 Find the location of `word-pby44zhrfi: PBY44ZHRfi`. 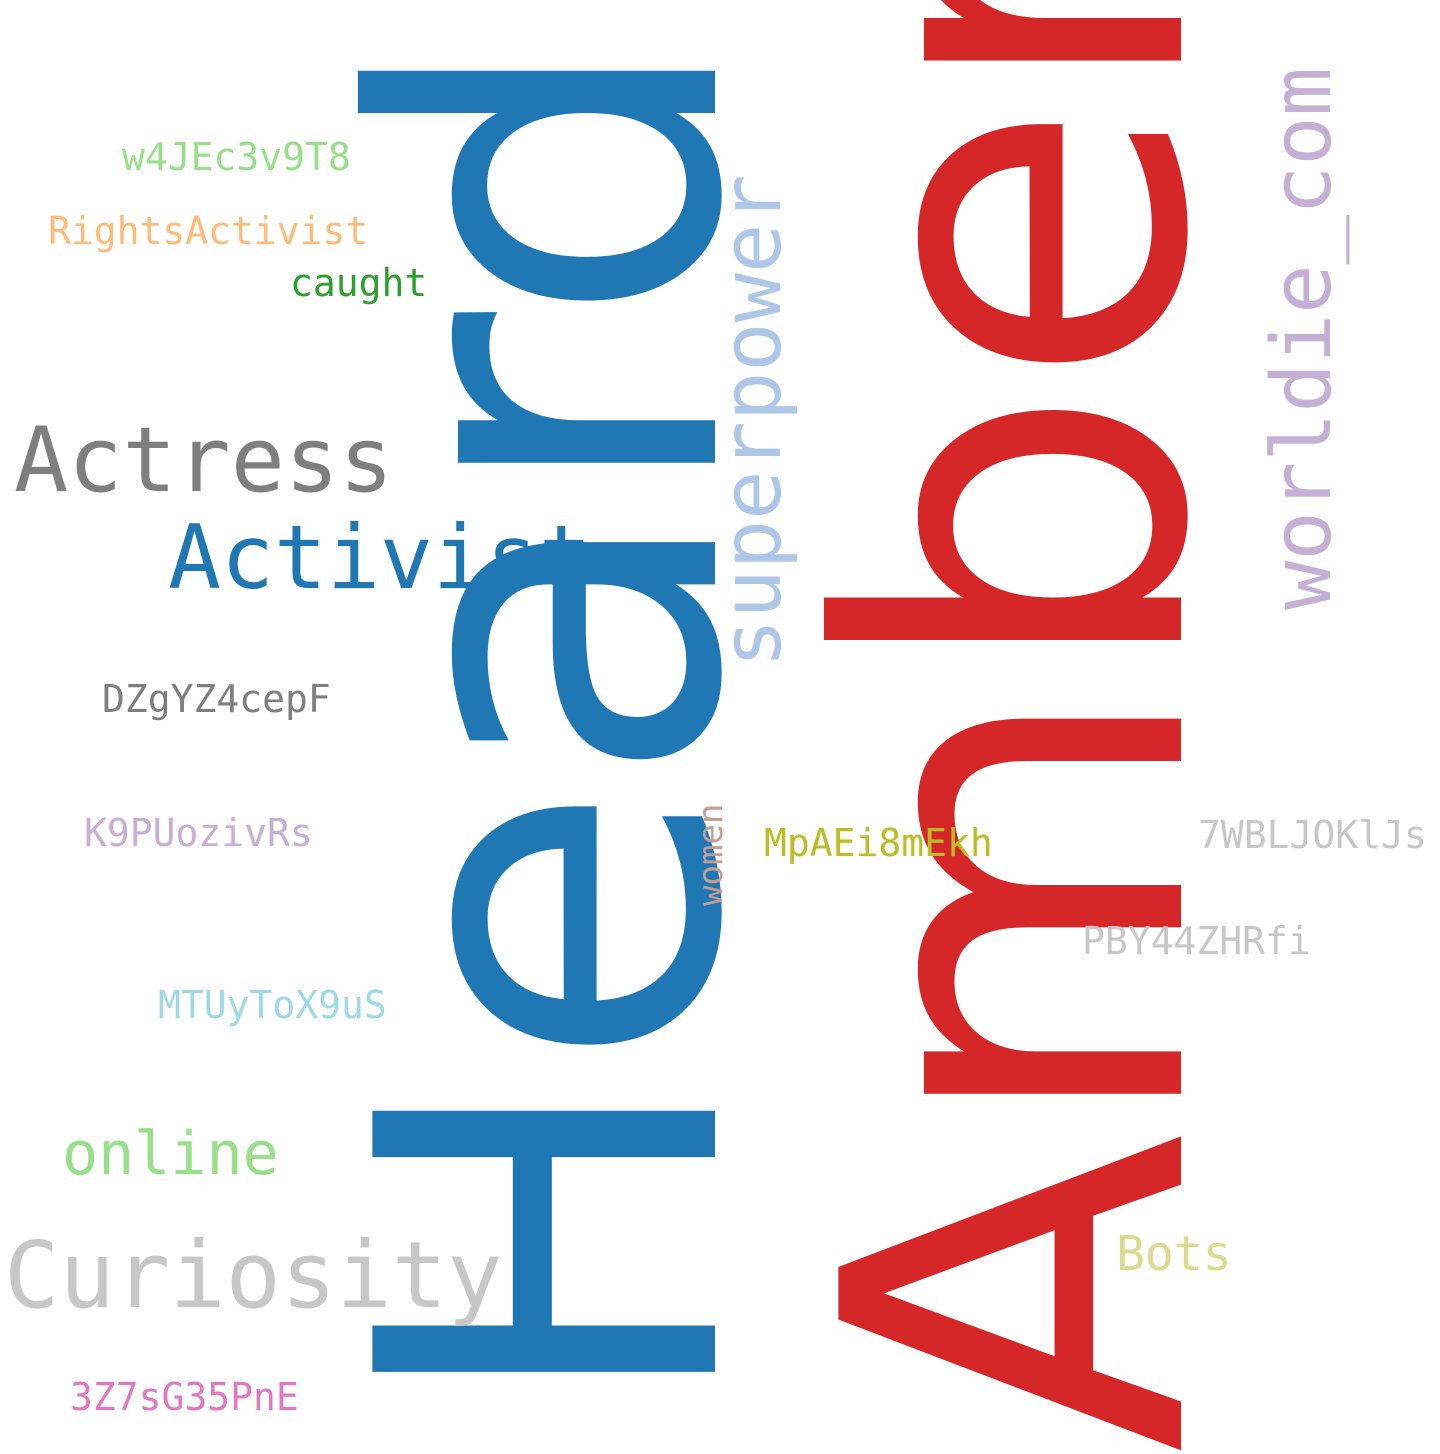

word-pby44zhrfi: PBY44ZHRfi is located at coordinates (1196, 941).